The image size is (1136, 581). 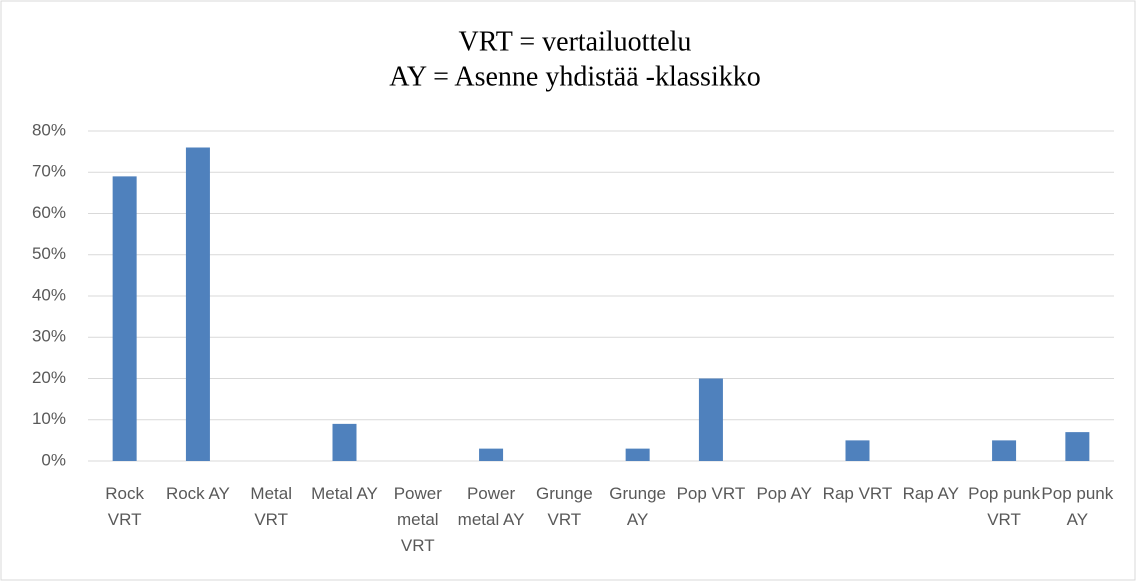 I want to click on y-tick-label: 10%, so click(x=49, y=418).